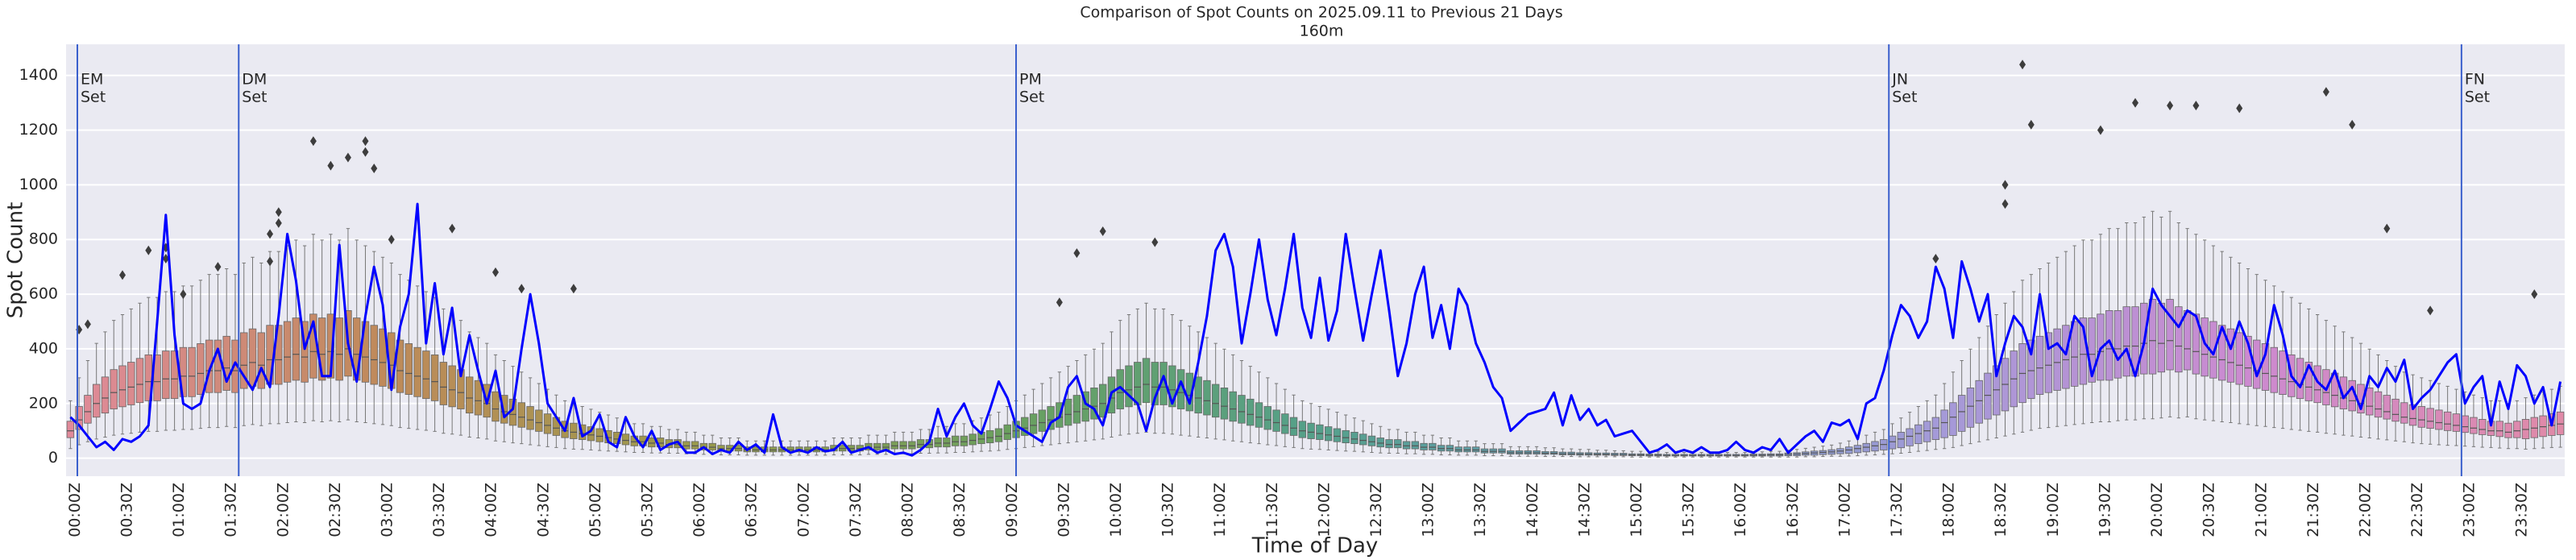 This screenshot has width=2576, height=560. I want to click on y-tick-label: 600, so click(43, 294).